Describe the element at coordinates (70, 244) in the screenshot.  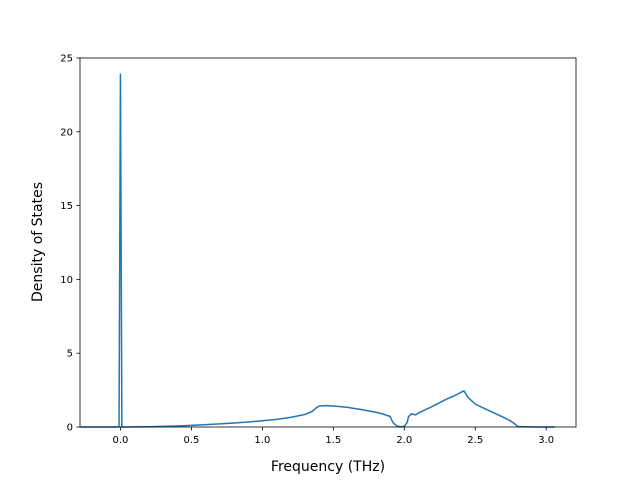
I see `y-axis: 0 5 10 15 20 25` at that location.